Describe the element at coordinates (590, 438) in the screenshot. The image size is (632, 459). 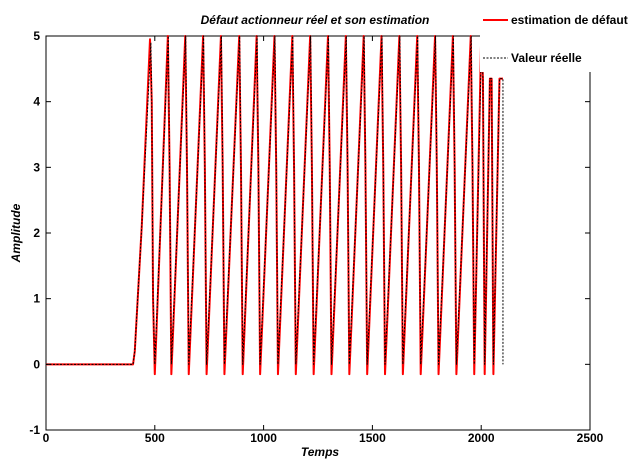
I see `x-tick-label: 2500` at that location.